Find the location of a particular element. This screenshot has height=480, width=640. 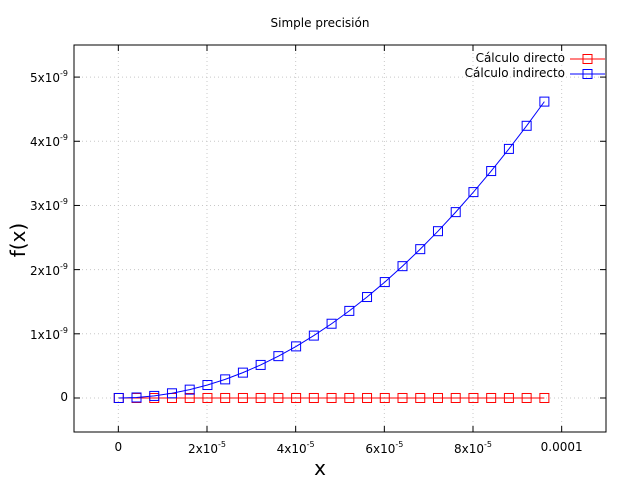

legend-label: Cálculo indirecto is located at coordinates (514, 73).